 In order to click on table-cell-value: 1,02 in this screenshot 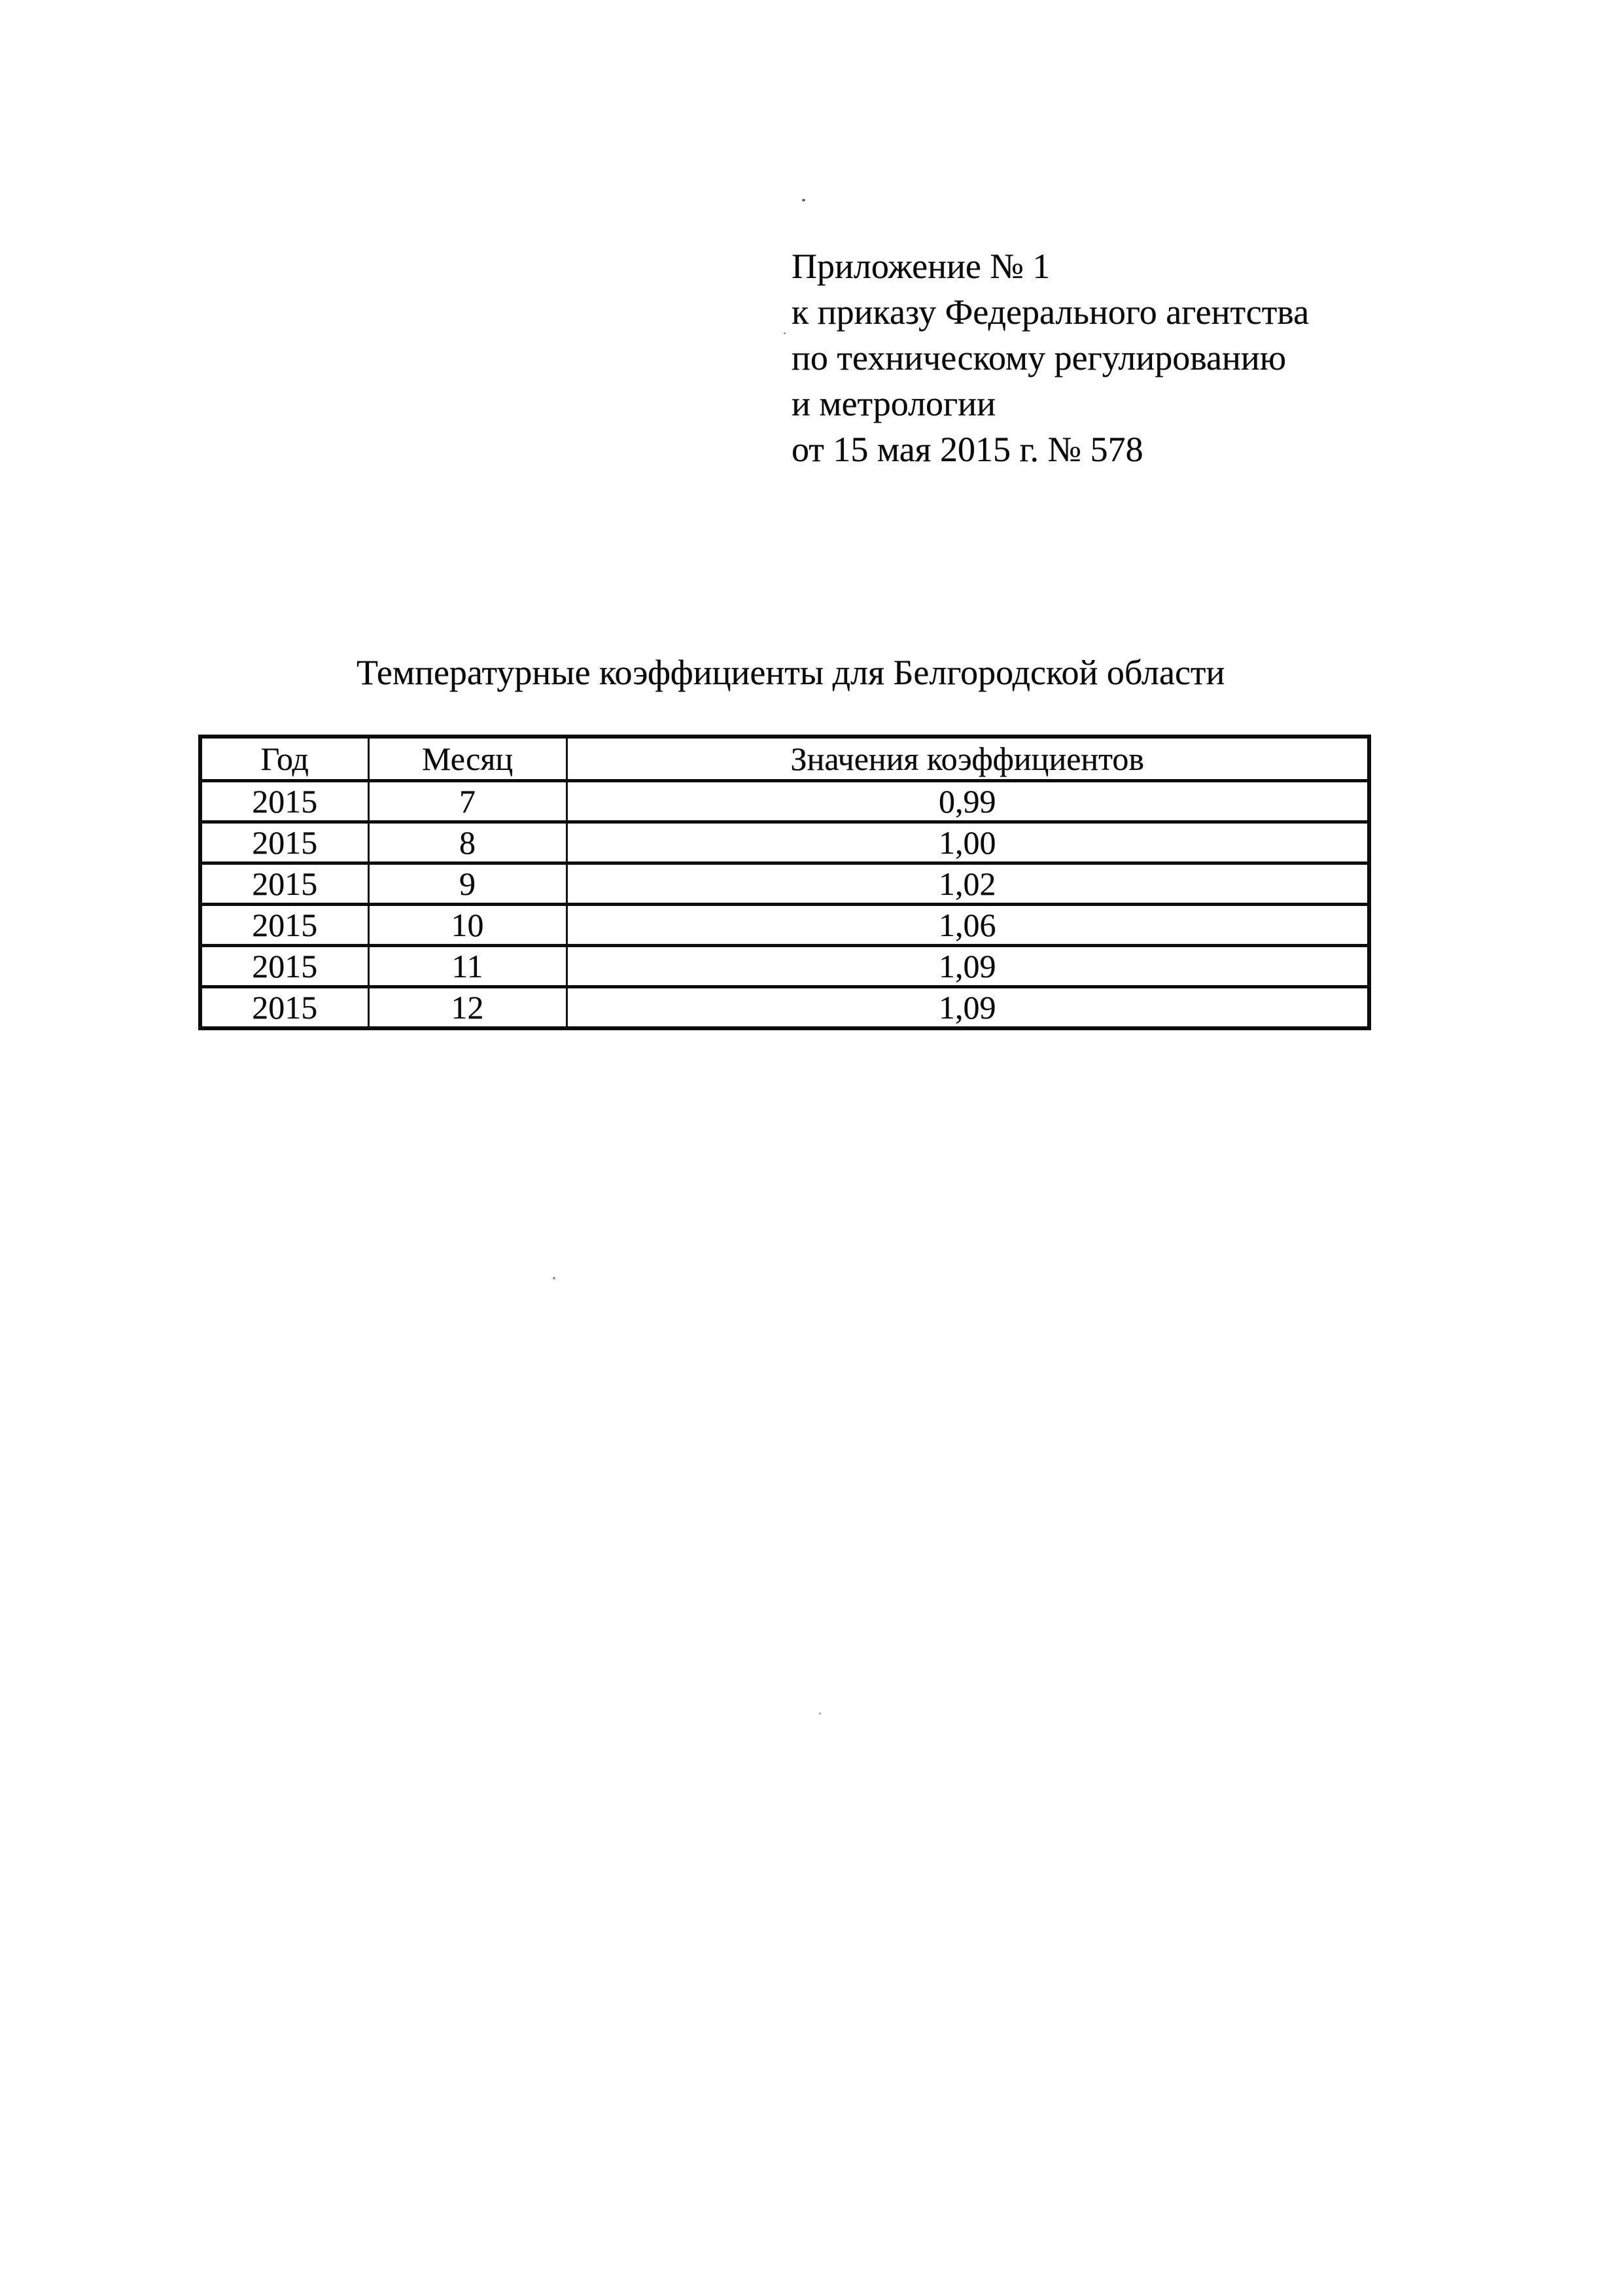, I will do `click(967, 883)`.